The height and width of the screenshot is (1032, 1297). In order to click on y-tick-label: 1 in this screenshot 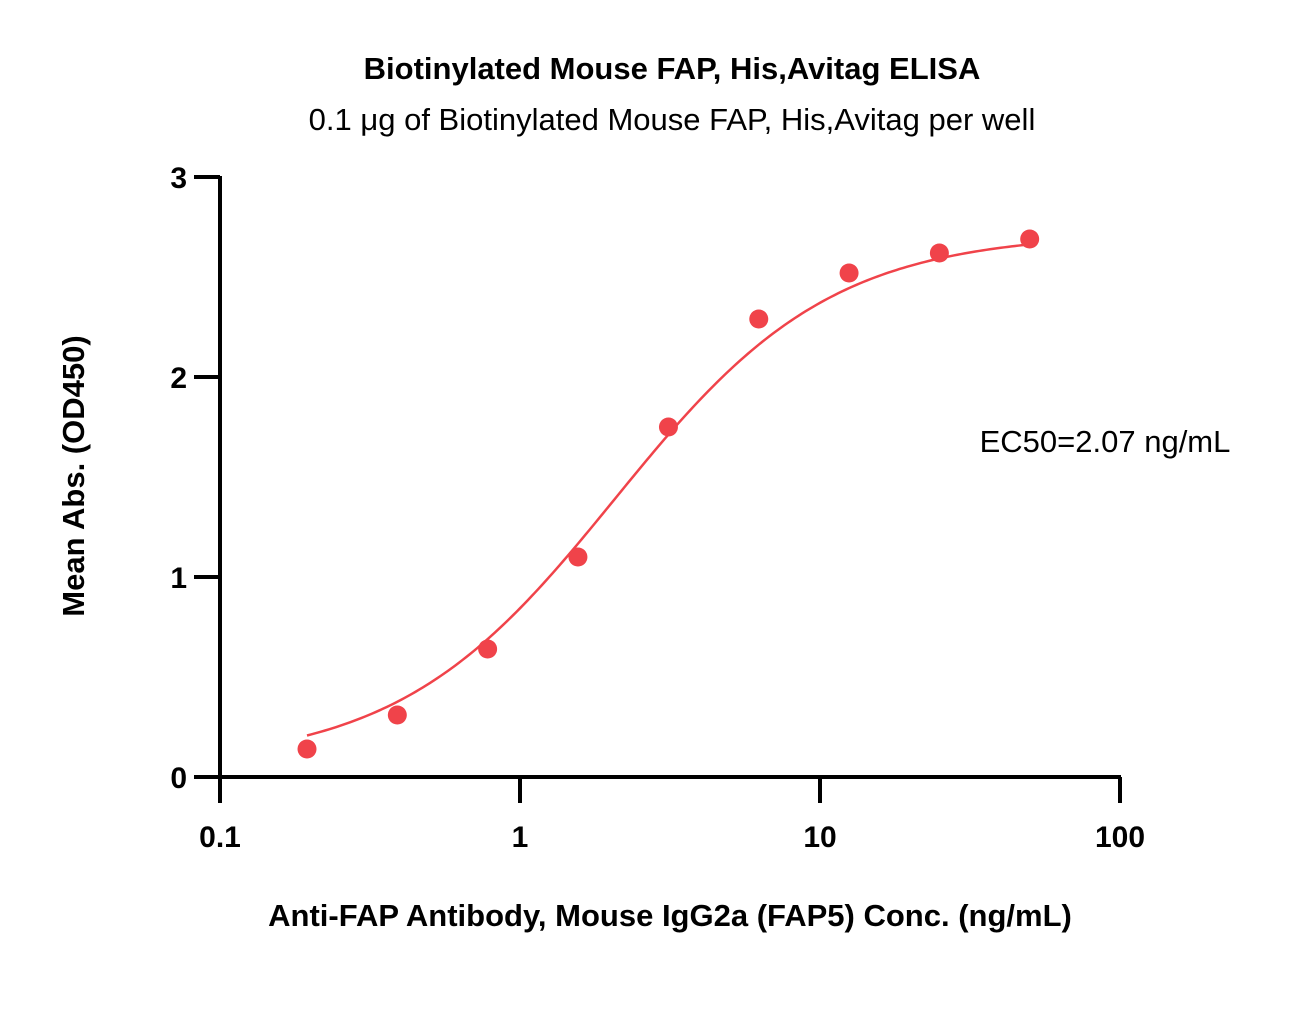, I will do `click(178, 578)`.